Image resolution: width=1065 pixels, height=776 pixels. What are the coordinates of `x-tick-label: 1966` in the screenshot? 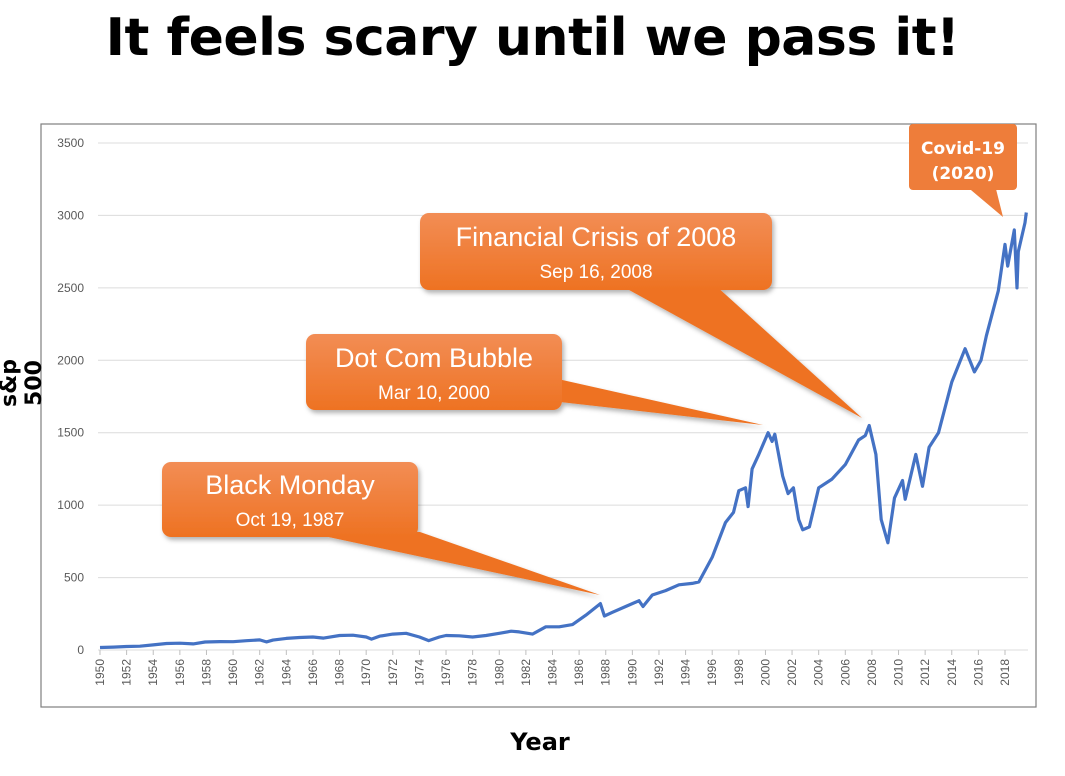 It's located at (313, 672).